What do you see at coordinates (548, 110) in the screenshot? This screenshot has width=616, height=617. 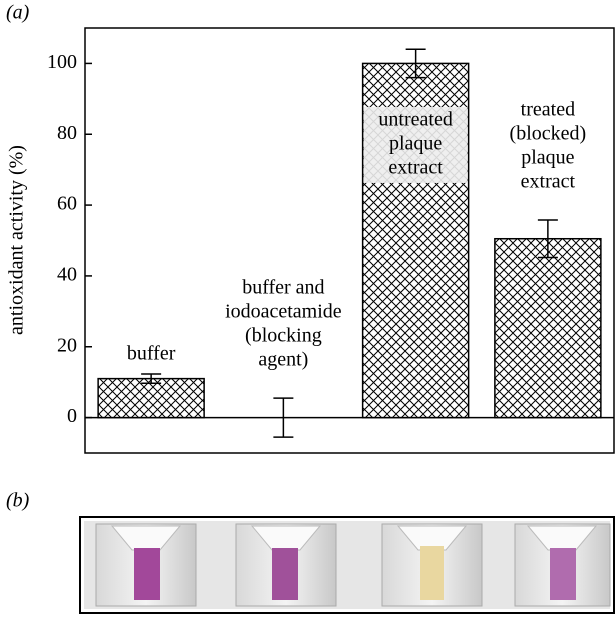 I see `category-label: treated` at bounding box center [548, 110].